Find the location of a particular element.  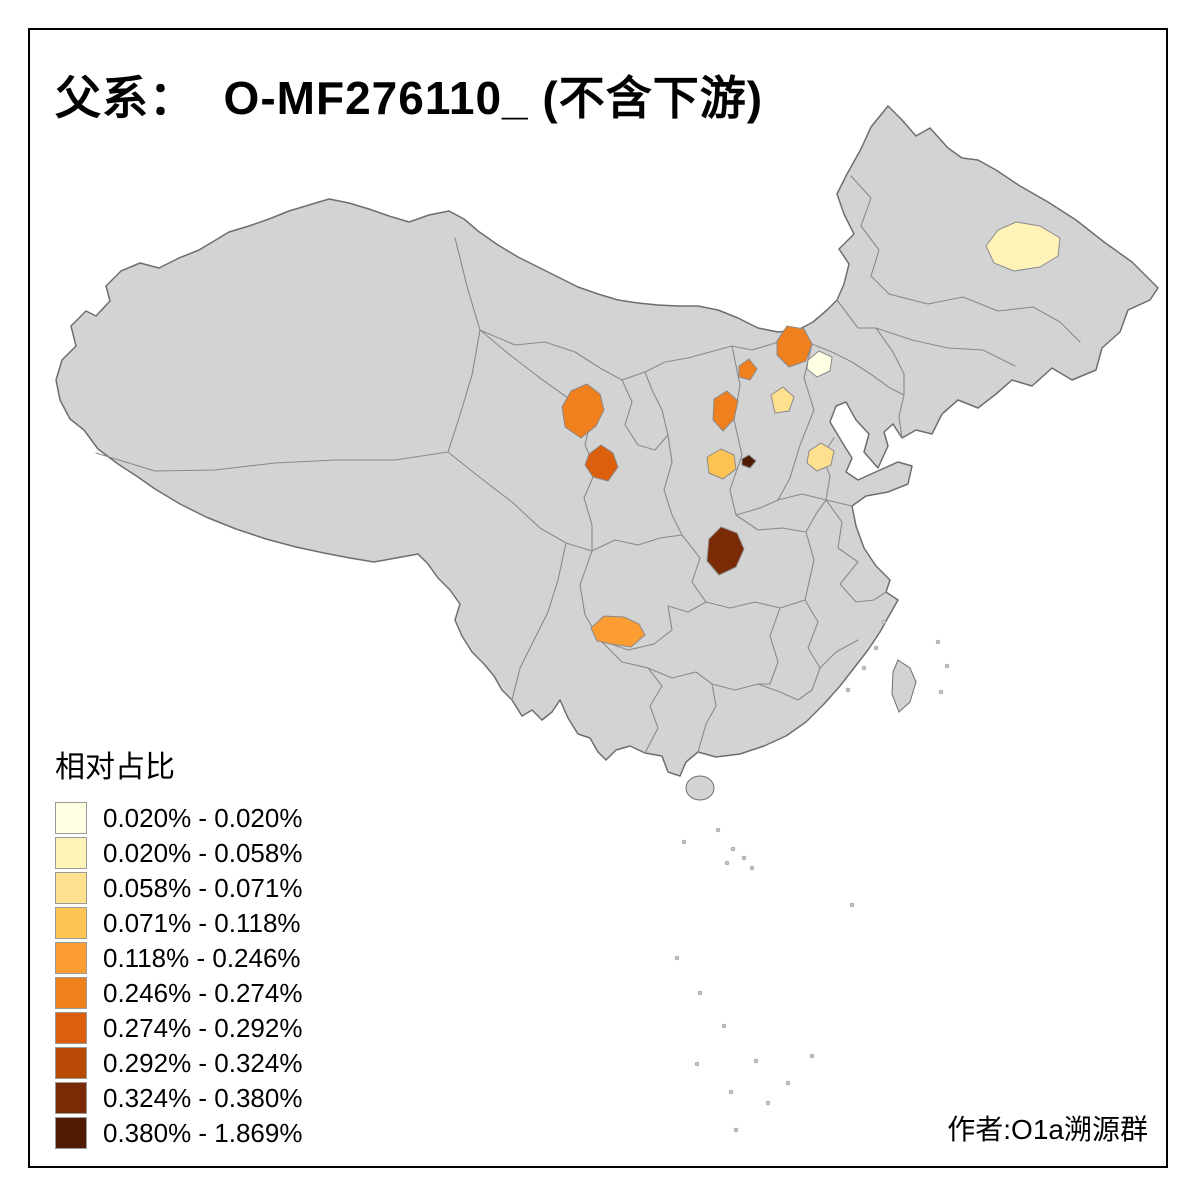

legend-row: 0.246% - 0.274% is located at coordinates (178, 993).